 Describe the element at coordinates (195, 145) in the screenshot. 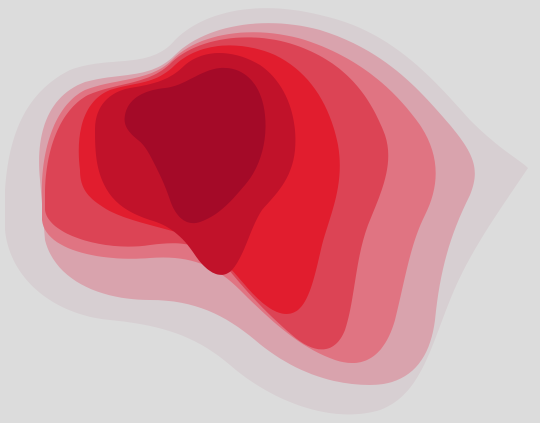

I see `blob-layer-core` at that location.